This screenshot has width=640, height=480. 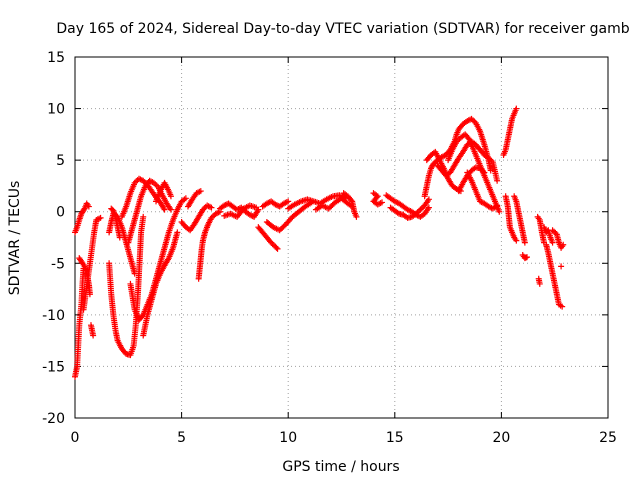 I want to click on x-axis-tick-labels: 0 5 10 15 20 25, so click(x=344, y=438).